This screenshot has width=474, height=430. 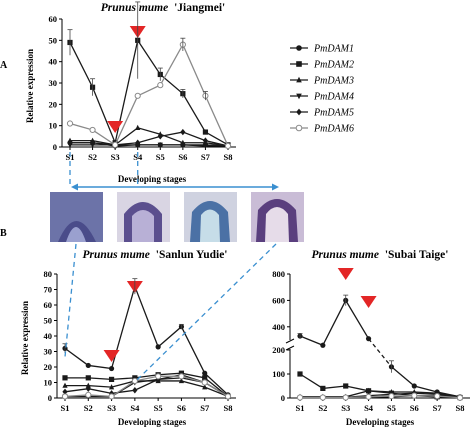 I want to click on chart3-point-PmDAM3, so click(x=368, y=390).